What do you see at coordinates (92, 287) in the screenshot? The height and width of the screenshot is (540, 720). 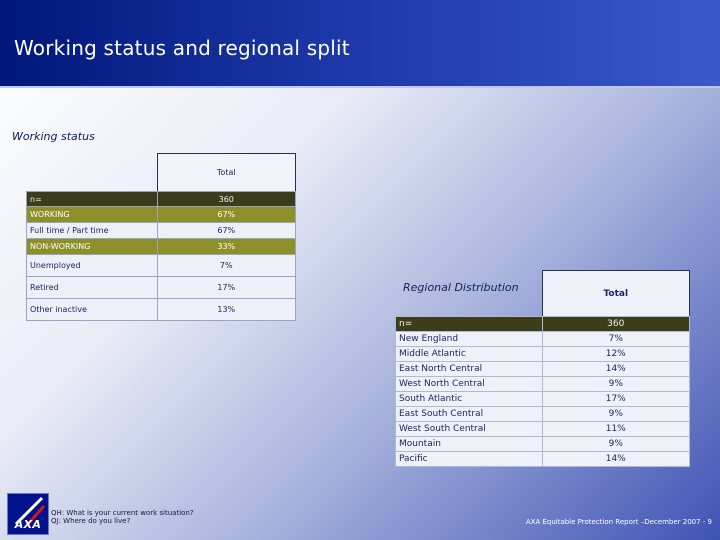 I see `row-label: Retired` at bounding box center [92, 287].